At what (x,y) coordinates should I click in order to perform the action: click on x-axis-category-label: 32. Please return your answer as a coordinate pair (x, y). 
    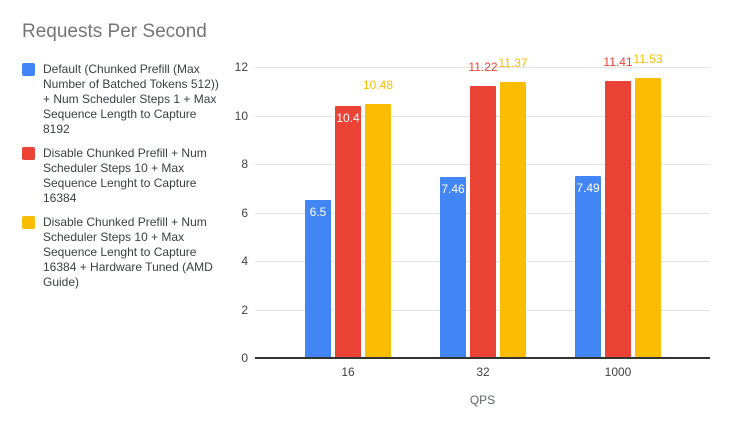
    Looking at the image, I should click on (483, 372).